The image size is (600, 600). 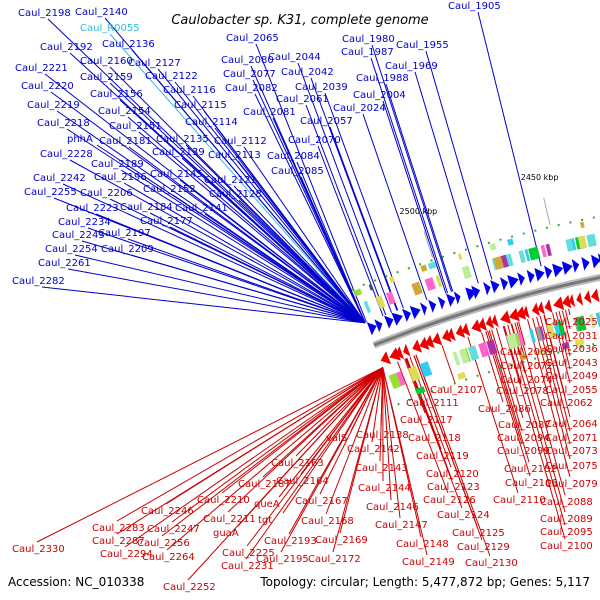 What do you see at coordinates (460, 256) in the screenshot?
I see `outer-marker` at bounding box center [460, 256].